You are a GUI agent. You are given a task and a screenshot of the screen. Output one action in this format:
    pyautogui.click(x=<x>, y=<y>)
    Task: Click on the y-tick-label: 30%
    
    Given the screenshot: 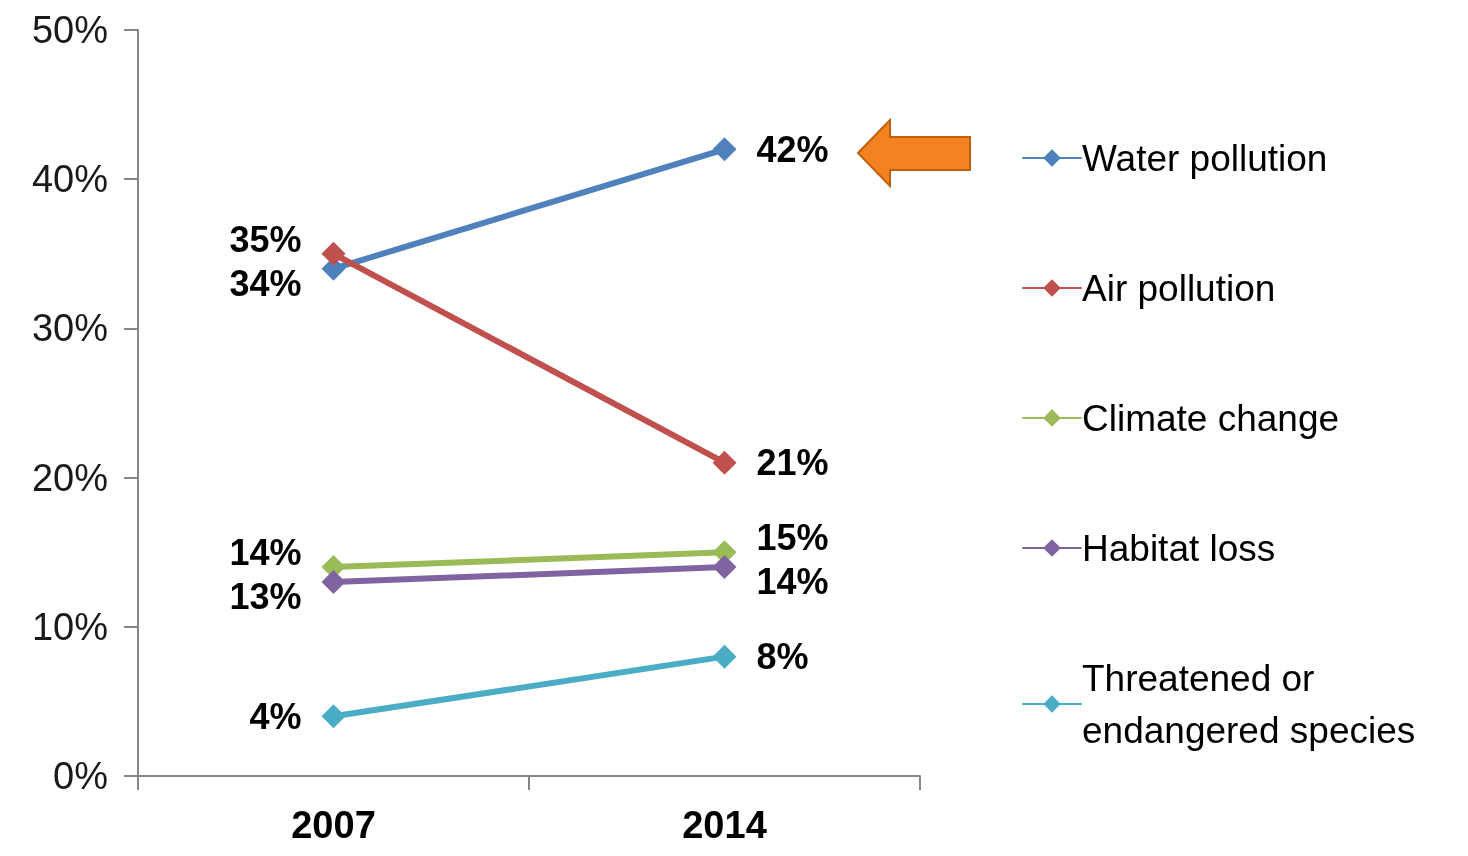 What is the action you would take?
    pyautogui.click(x=69, y=328)
    